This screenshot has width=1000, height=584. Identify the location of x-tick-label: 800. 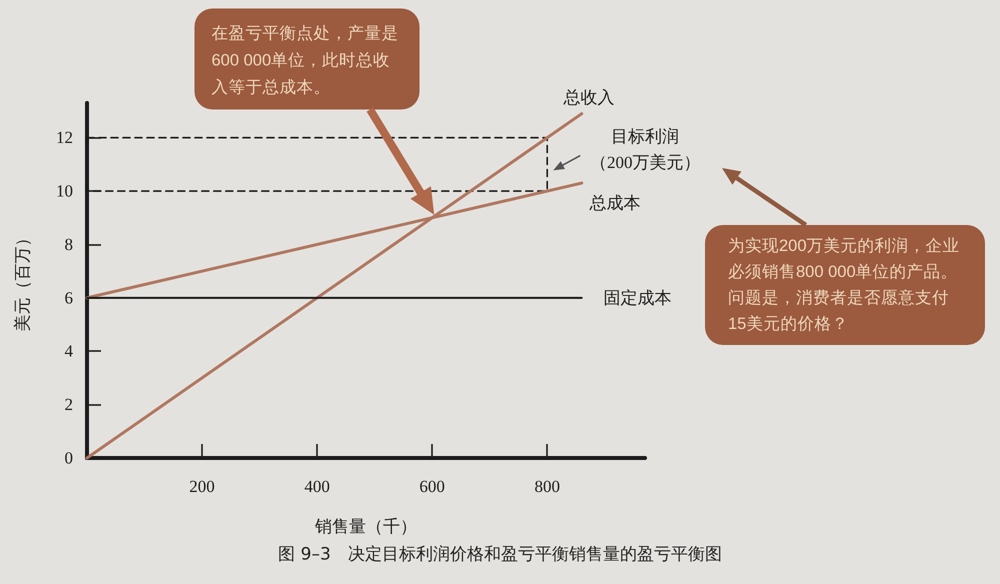
(547, 486).